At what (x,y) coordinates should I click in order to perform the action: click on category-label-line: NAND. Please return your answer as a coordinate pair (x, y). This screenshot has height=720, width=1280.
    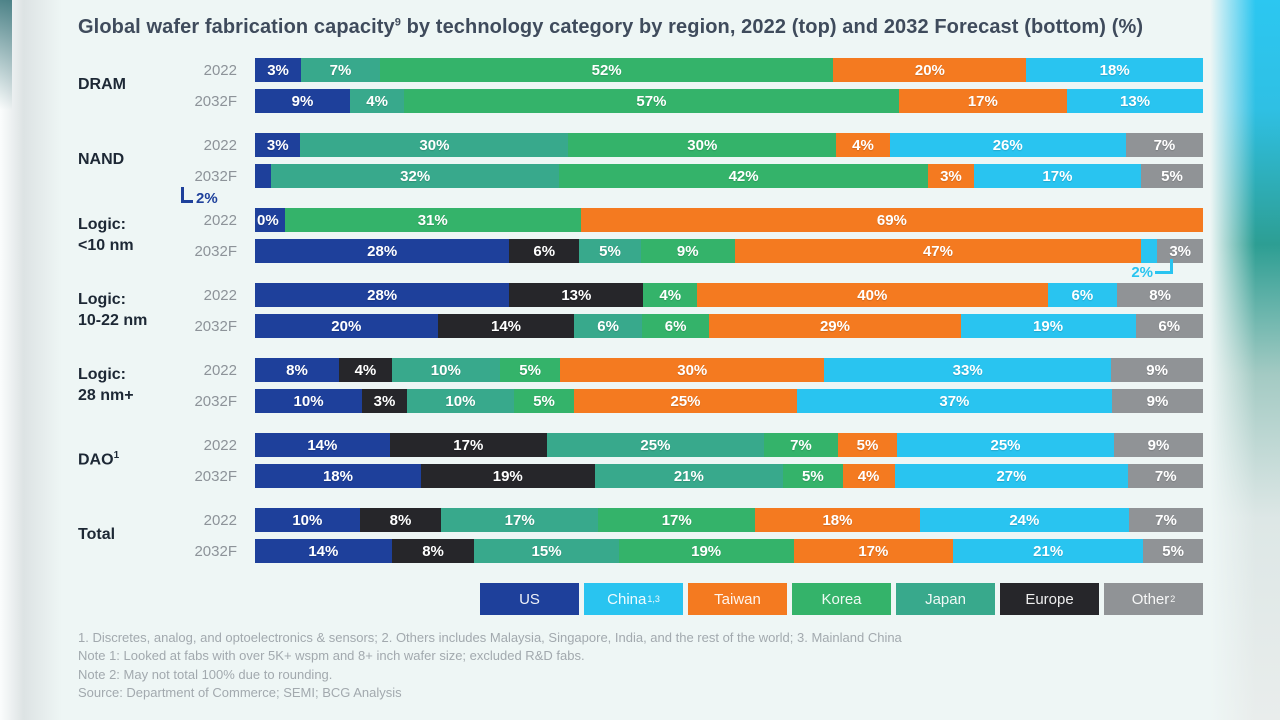
    Looking at the image, I should click on (101, 160).